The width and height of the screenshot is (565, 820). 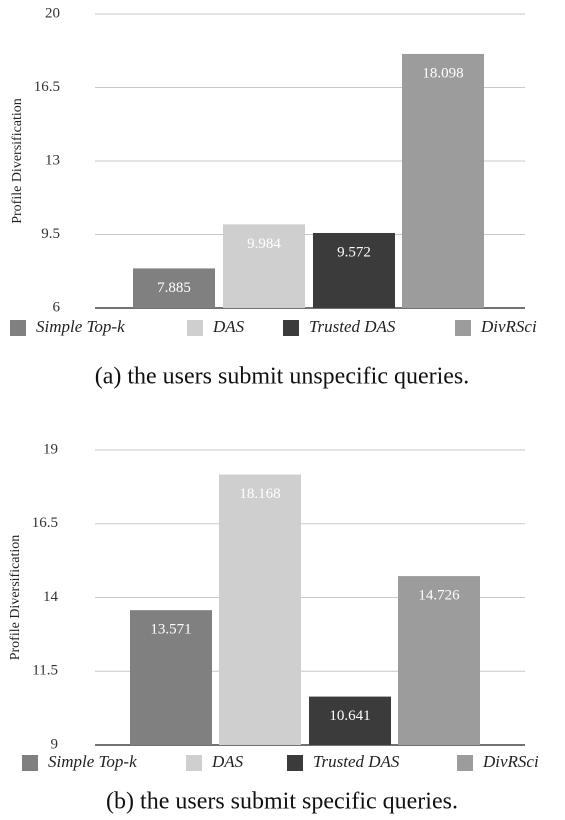 I want to click on y-tick-label: 20, so click(x=52, y=13).